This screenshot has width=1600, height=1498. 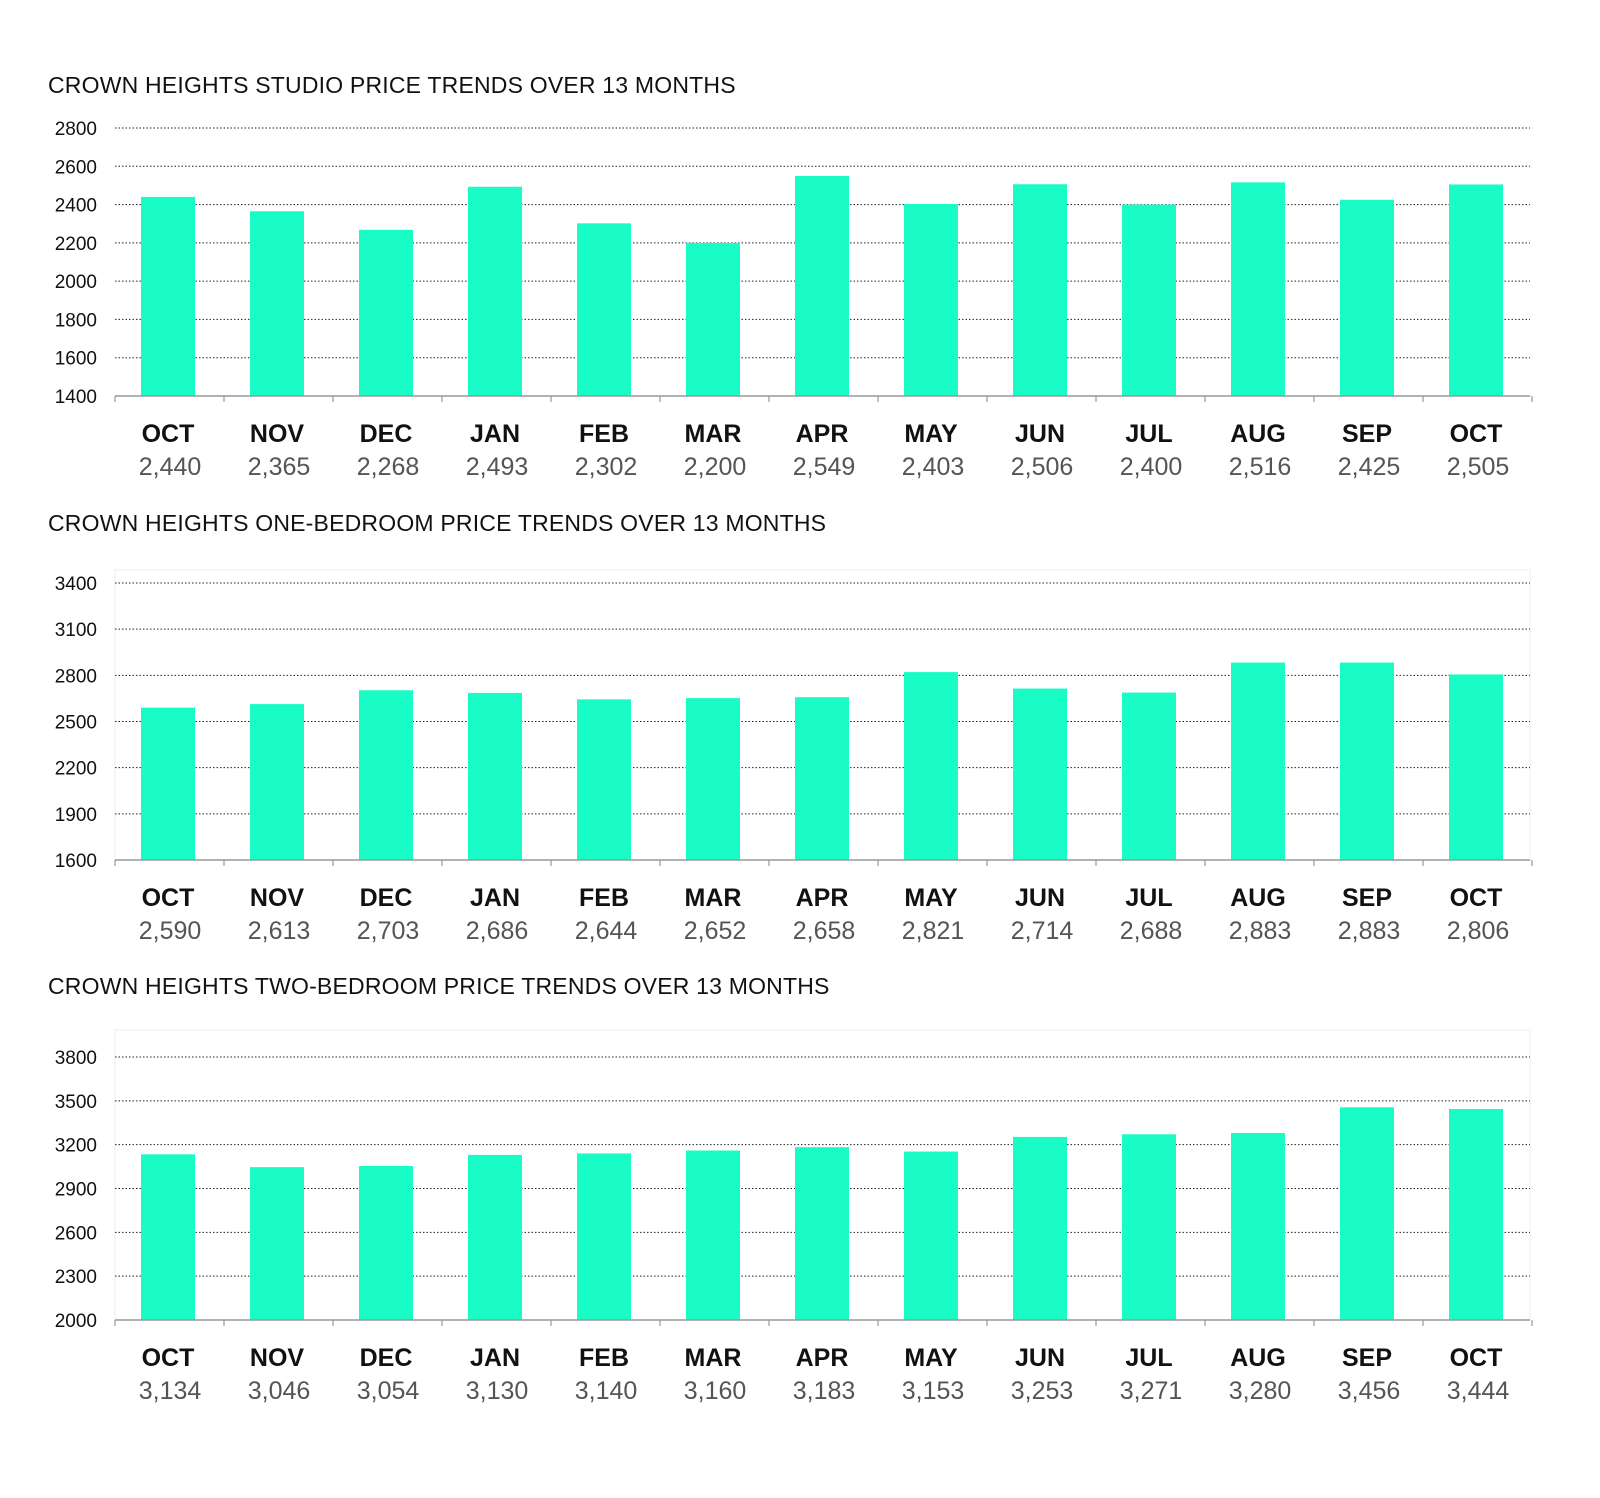 What do you see at coordinates (170, 467) in the screenshot?
I see `data-label: 2,440` at bounding box center [170, 467].